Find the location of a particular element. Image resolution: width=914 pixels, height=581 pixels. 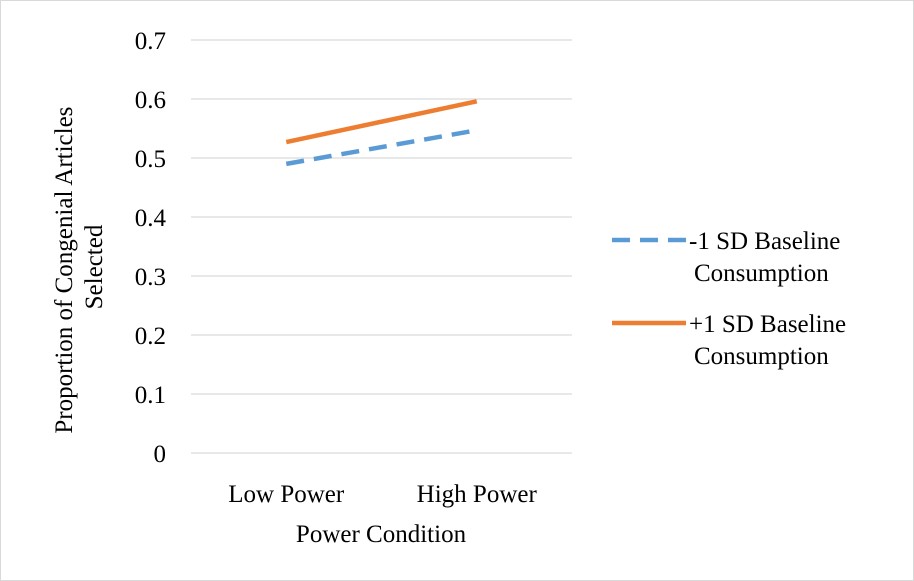

y-tick-label: 0 is located at coordinates (160, 454).